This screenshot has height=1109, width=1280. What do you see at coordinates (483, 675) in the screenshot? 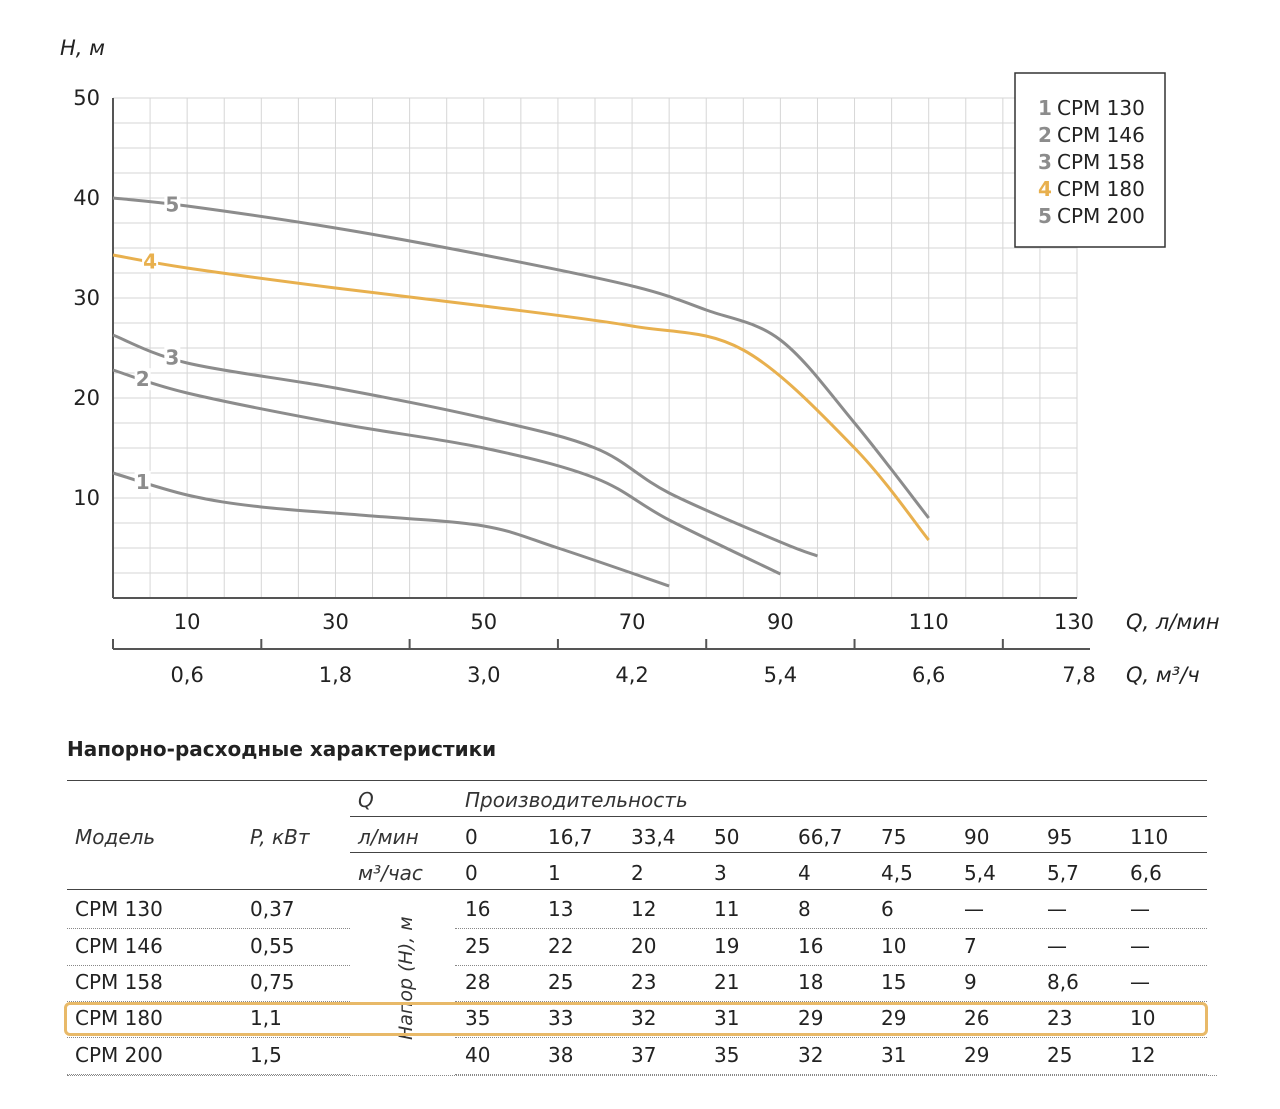
I see `x-tick-label-m3h: 3,0` at bounding box center [483, 675].